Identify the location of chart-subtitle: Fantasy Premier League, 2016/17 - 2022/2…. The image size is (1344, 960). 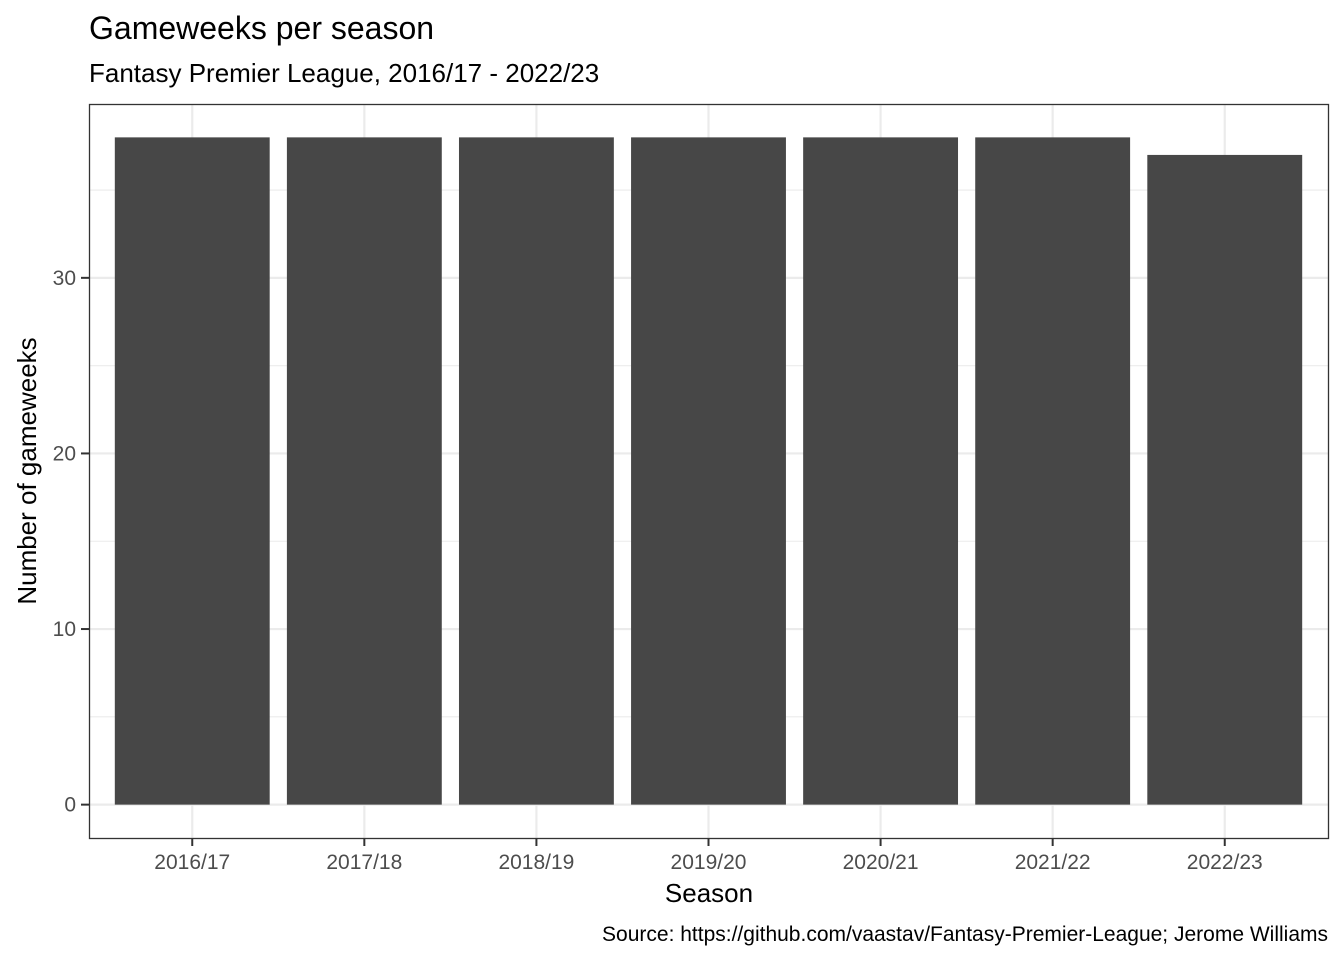
(344, 73).